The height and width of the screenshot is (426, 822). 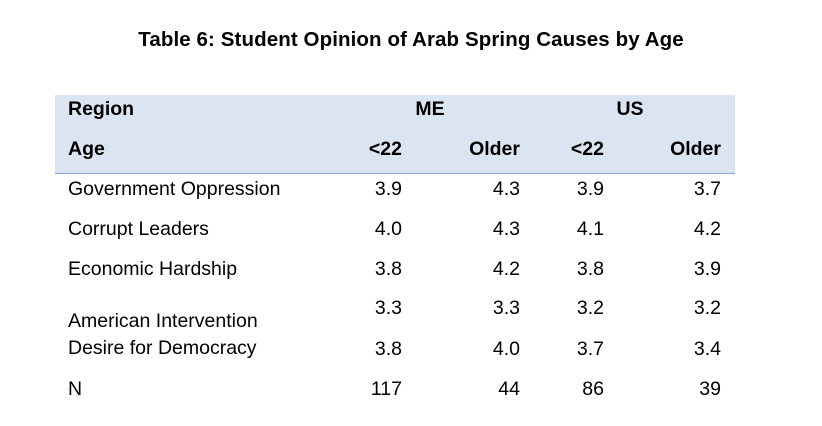 I want to click on header-group-us: US, so click(x=630, y=109).